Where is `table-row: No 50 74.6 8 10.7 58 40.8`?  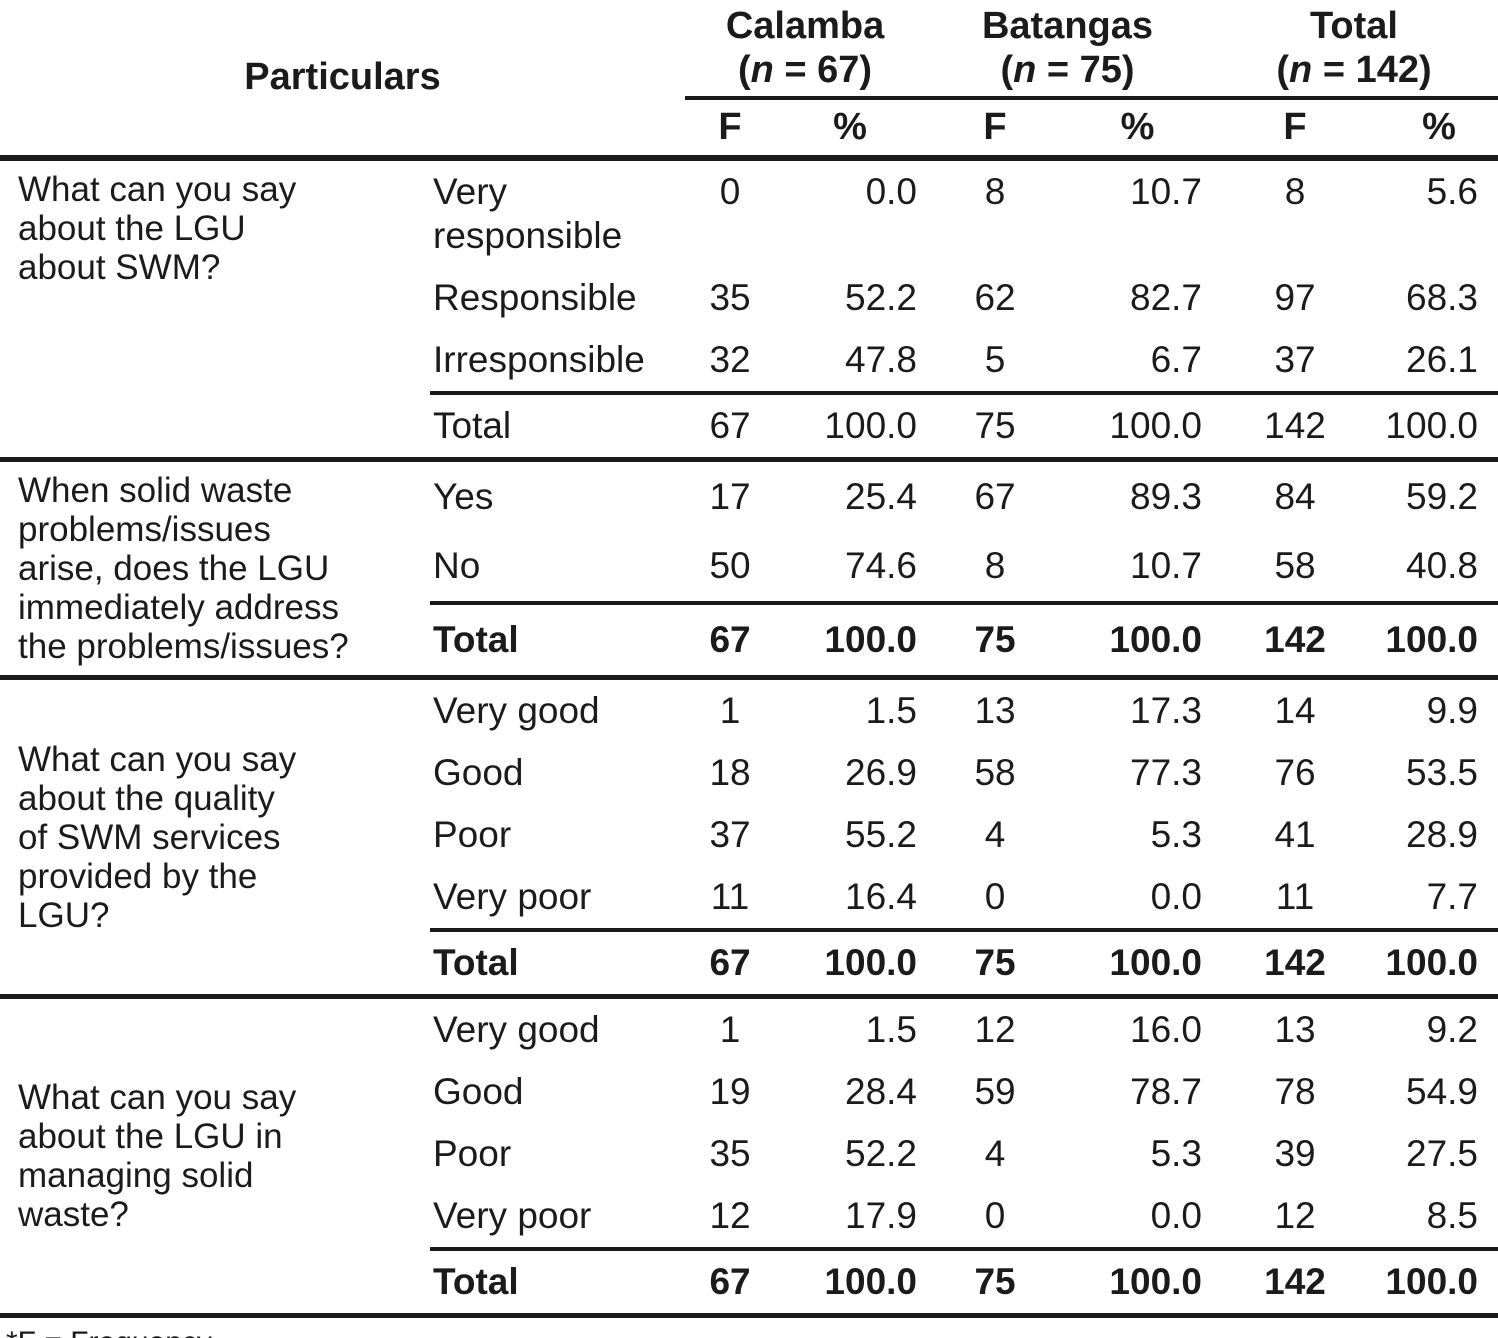 table-row: No 50 74.6 8 10.7 58 40.8 is located at coordinates (749, 568).